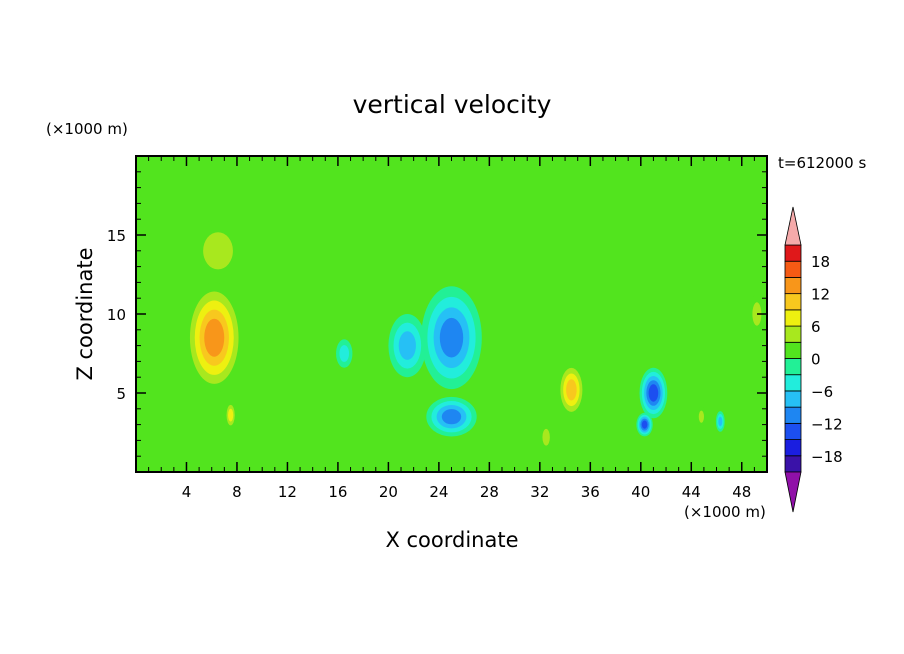 The image size is (904, 654). I want to click on x-tick-label: 36, so click(590, 492).